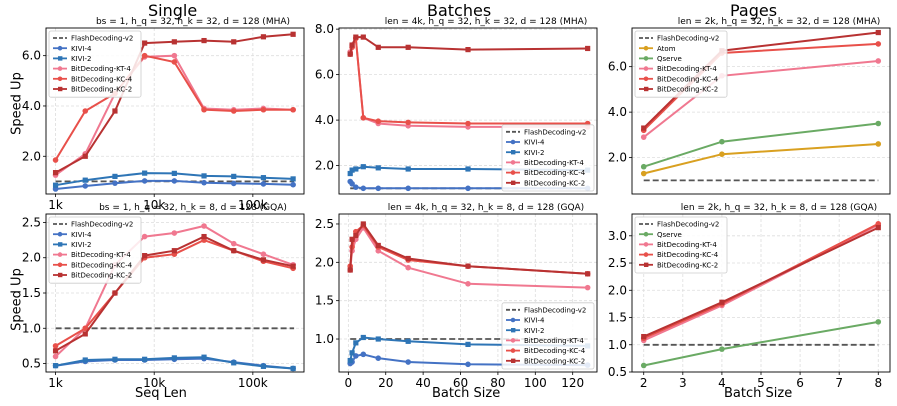 Image resolution: width=897 pixels, height=406 pixels. What do you see at coordinates (422, 383) in the screenshot?
I see `x-tick-label: 40` at bounding box center [422, 383].